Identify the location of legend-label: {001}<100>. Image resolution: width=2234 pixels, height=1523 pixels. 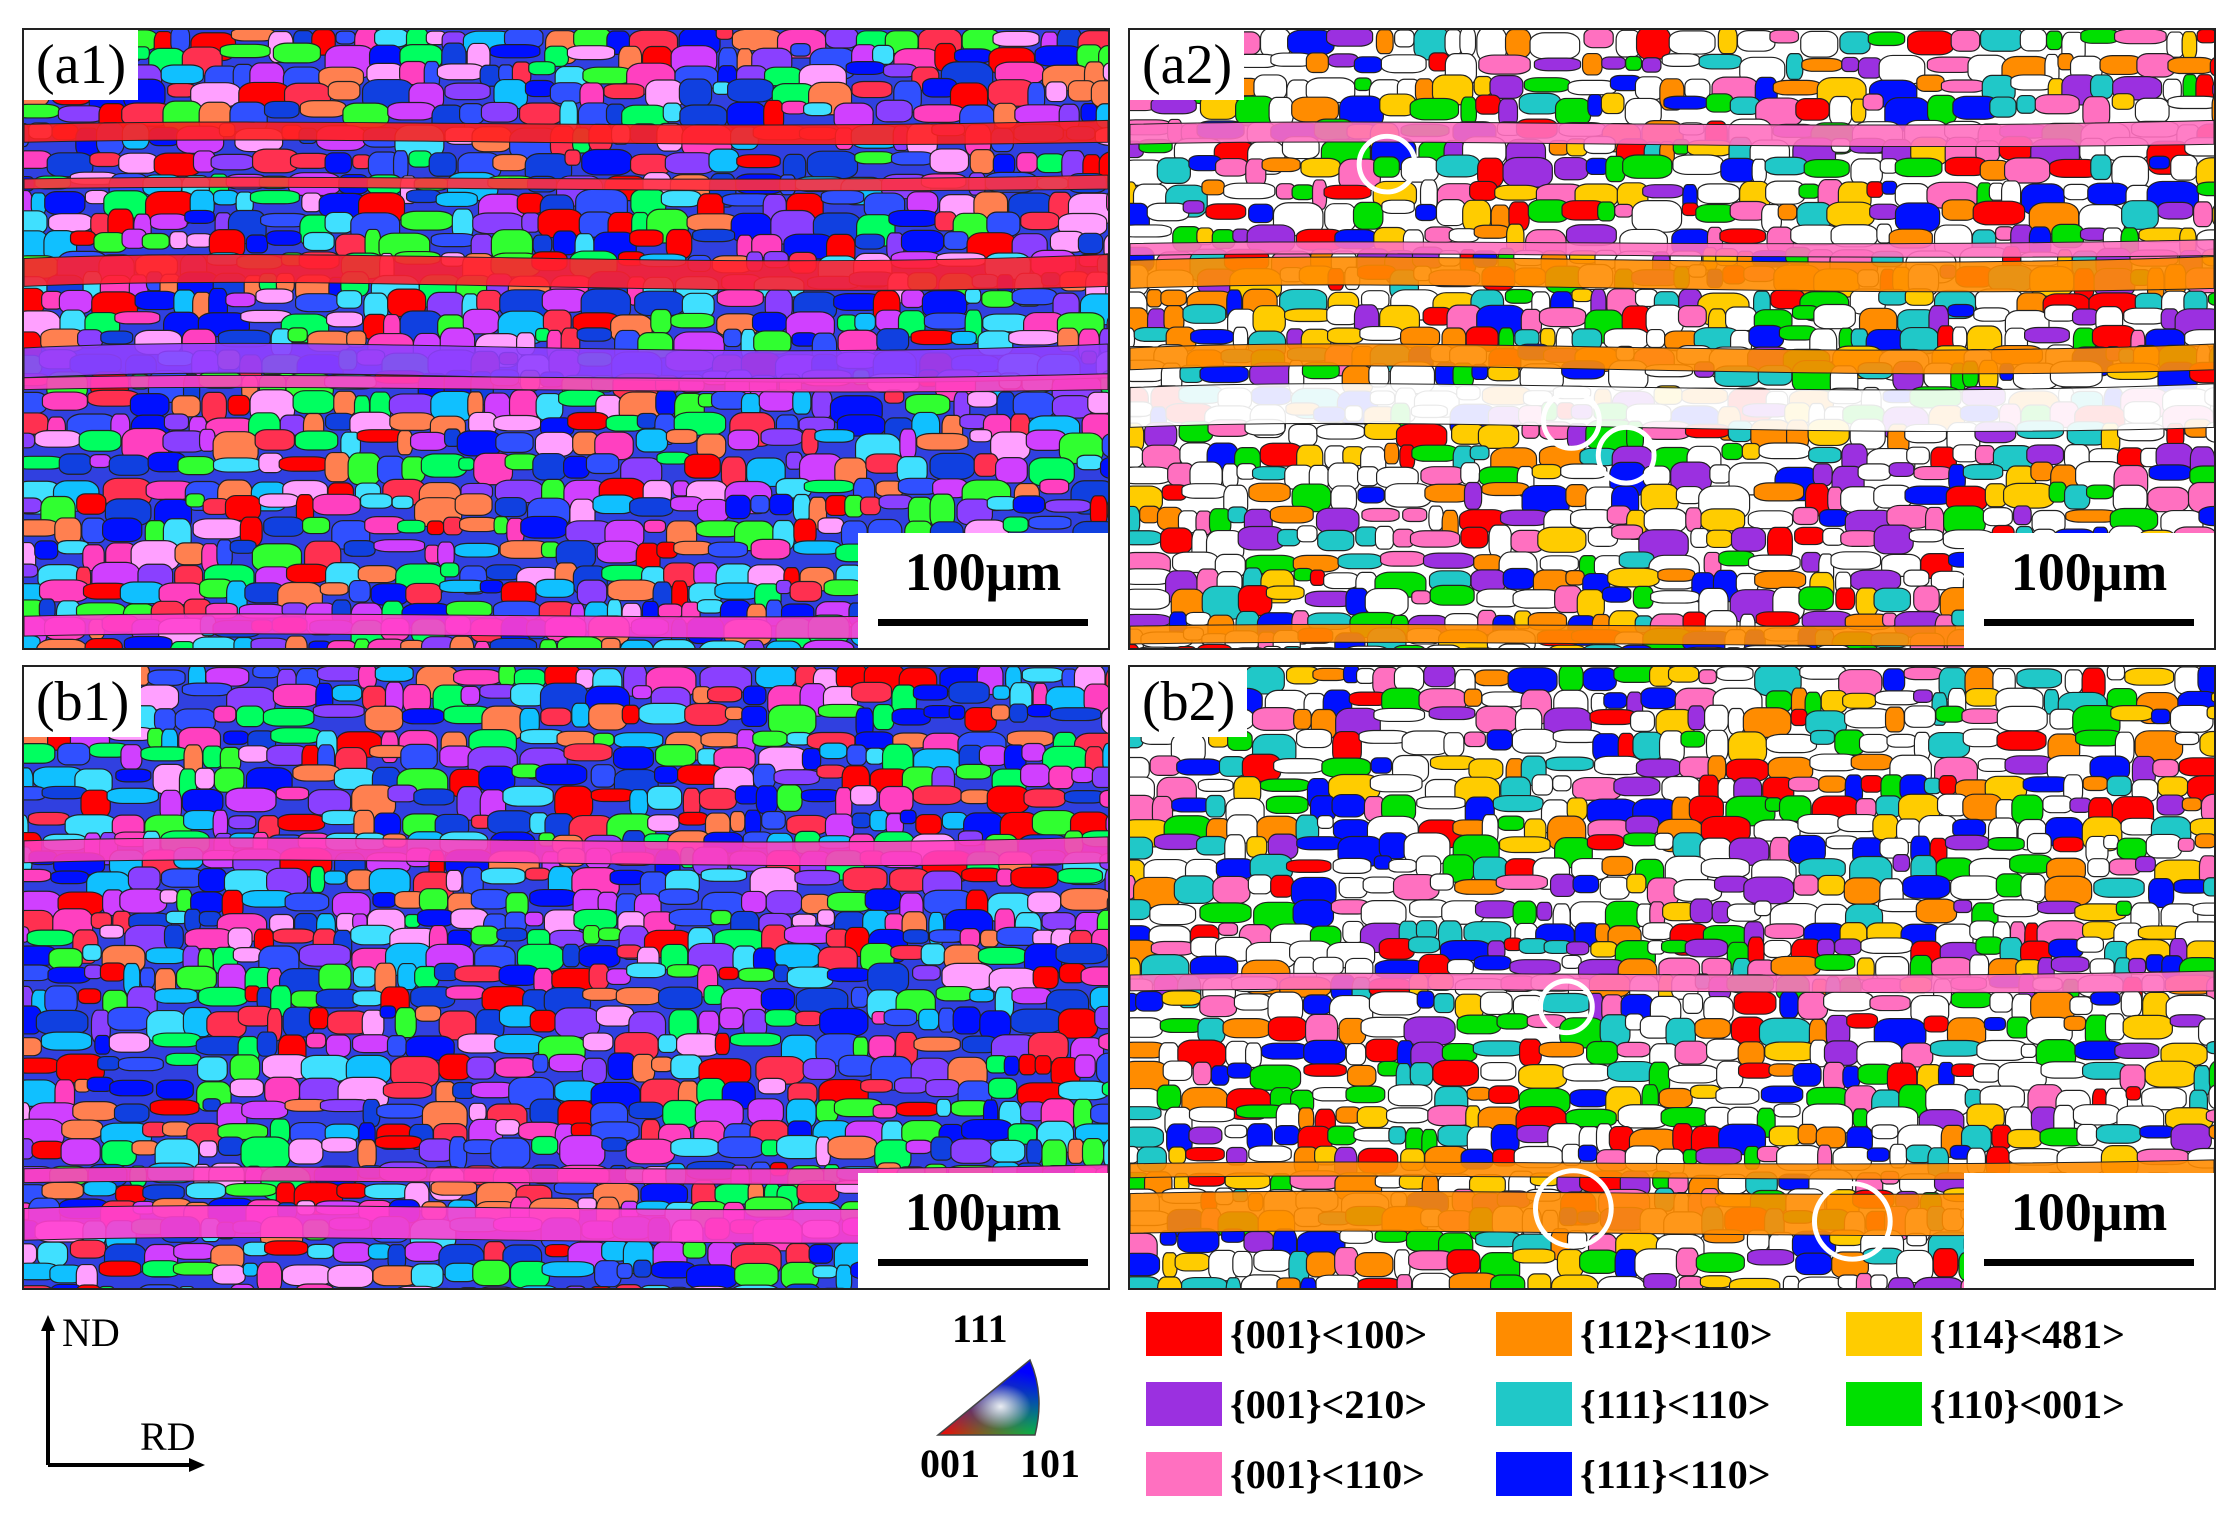
(1329, 1334).